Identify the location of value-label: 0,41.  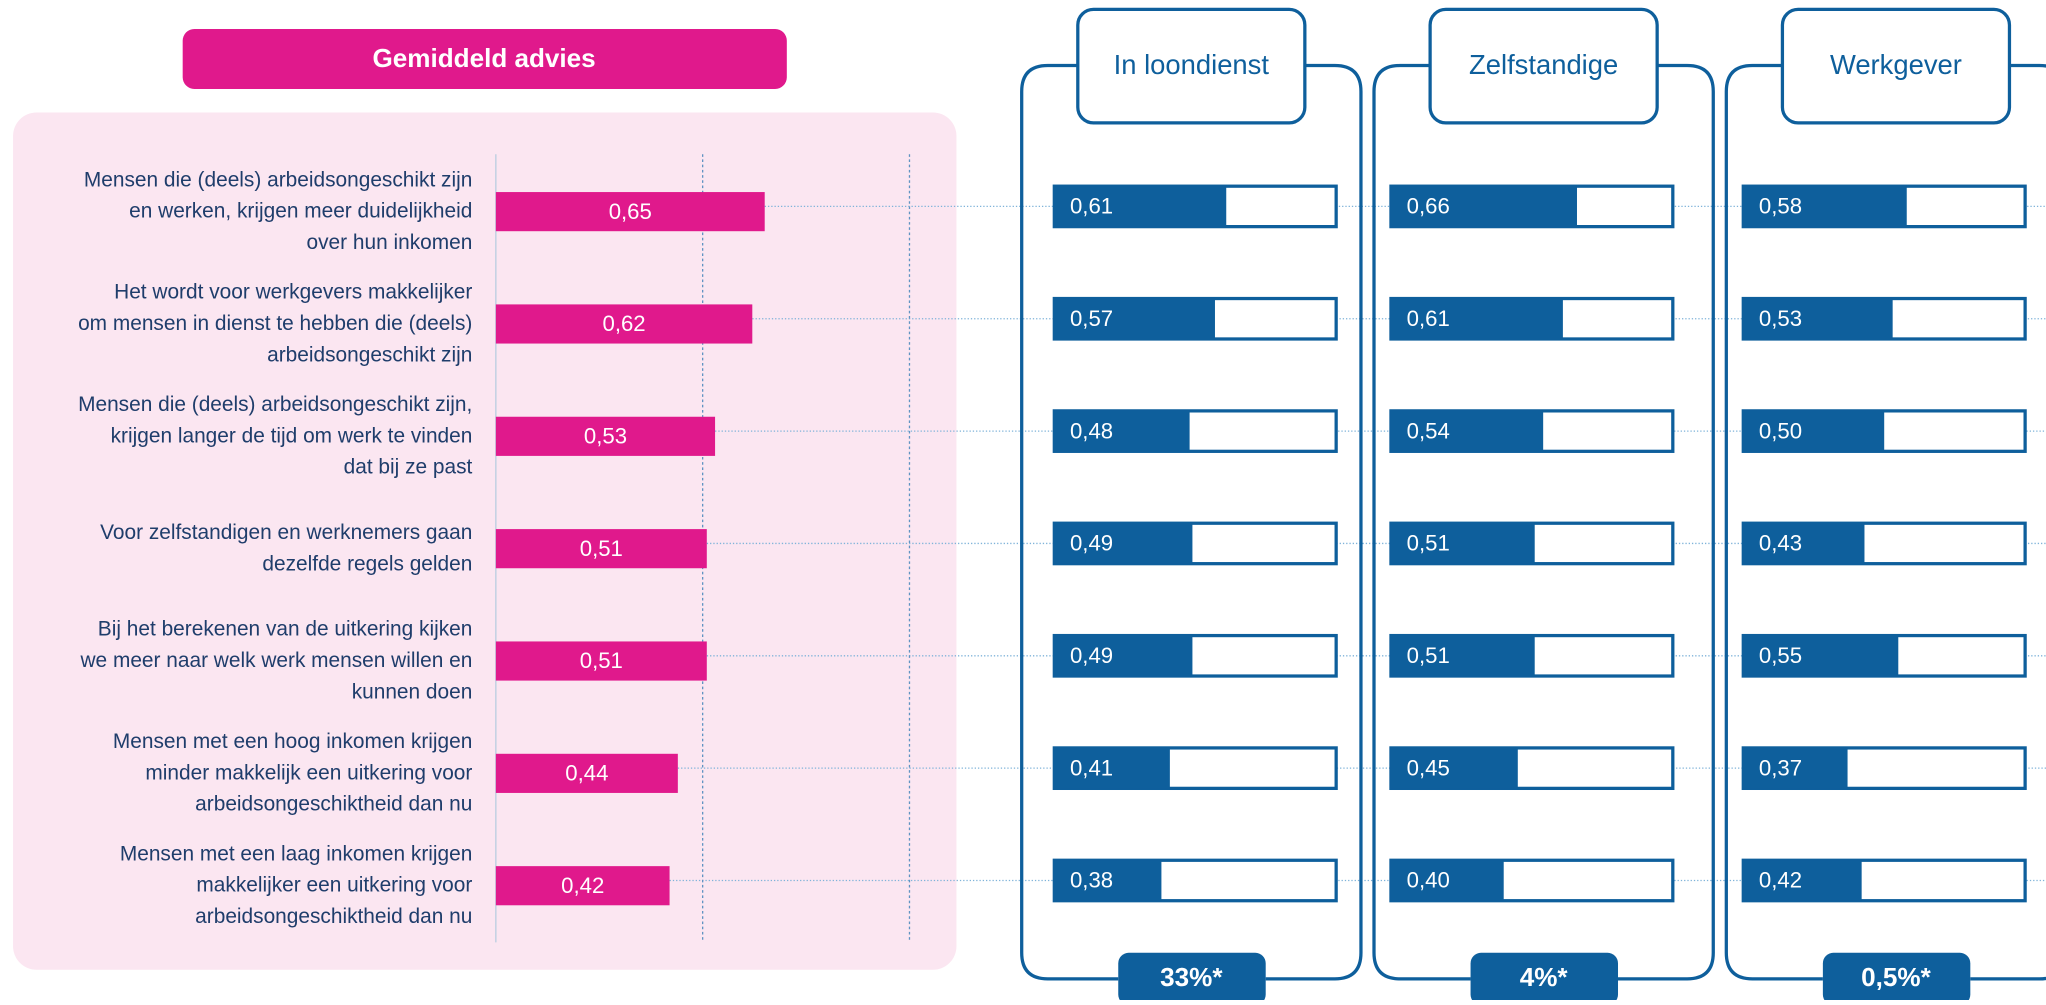
(1091, 767).